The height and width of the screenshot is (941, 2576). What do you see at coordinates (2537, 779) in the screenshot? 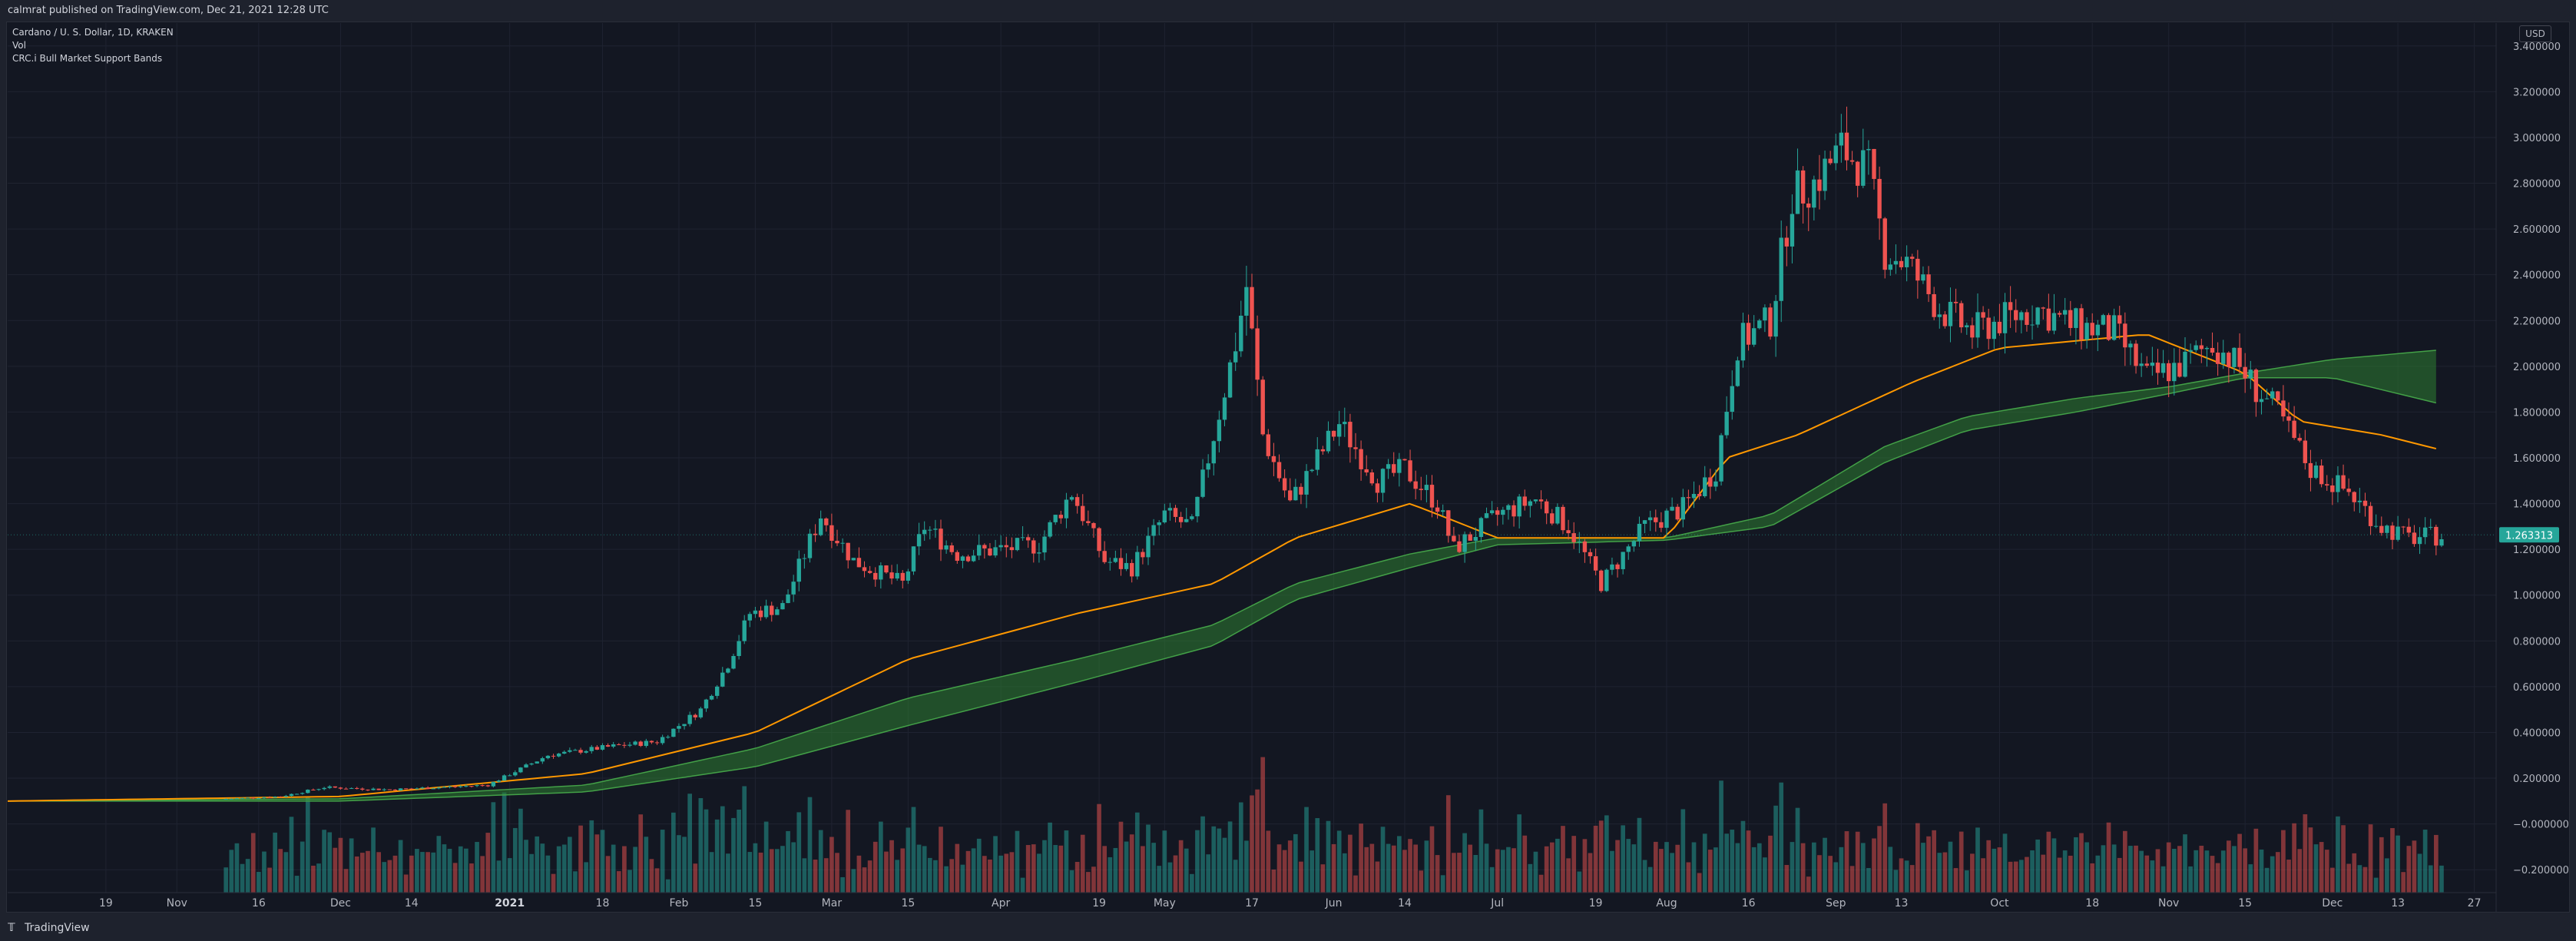
I see `y-tick-label: 0.200000` at bounding box center [2537, 779].